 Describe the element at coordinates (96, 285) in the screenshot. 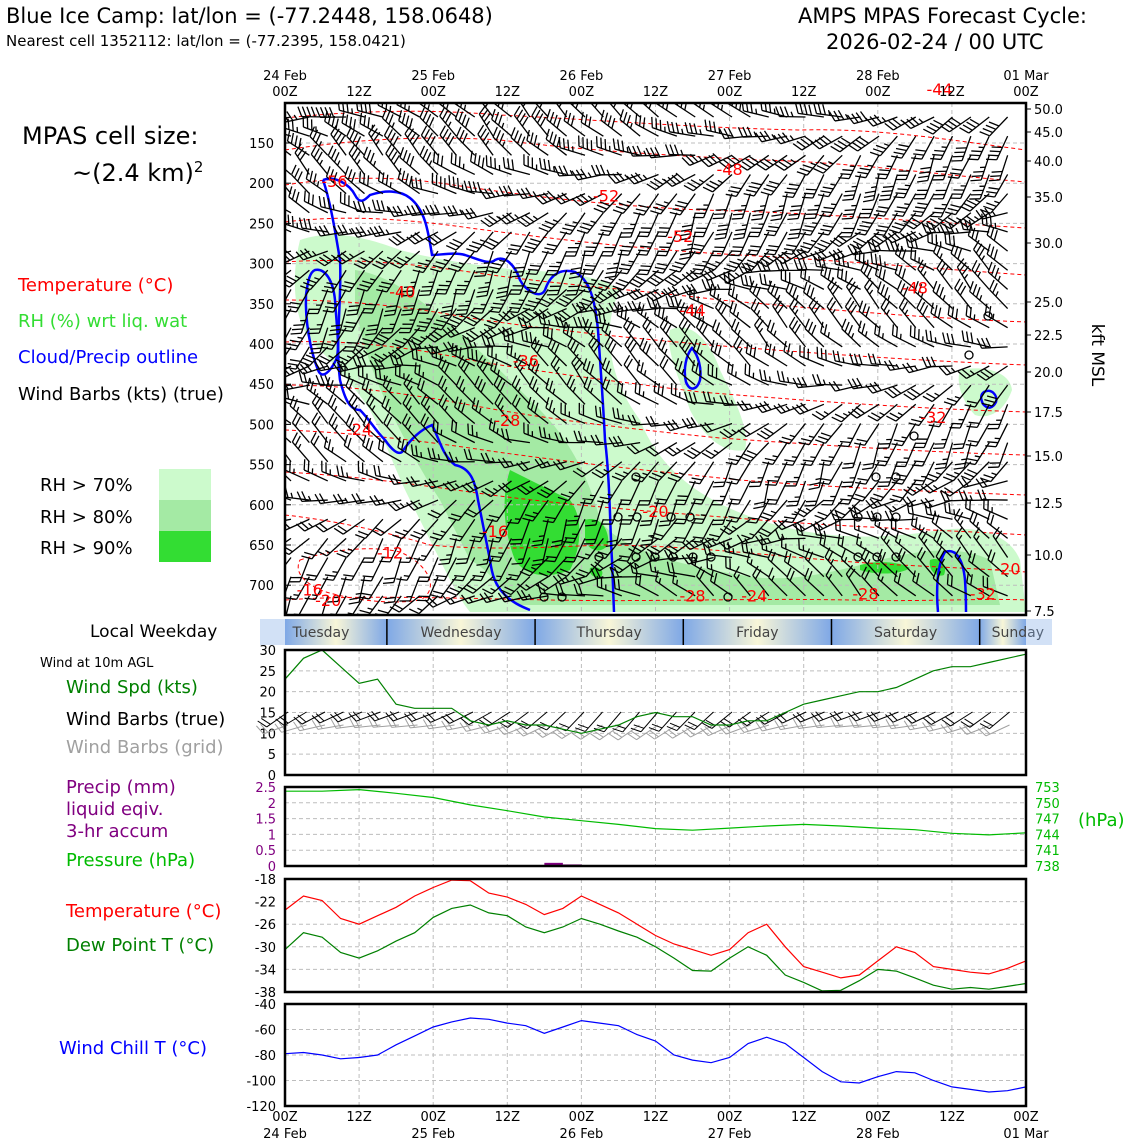

I see `legend-temperature: Temperature (°C)` at that location.